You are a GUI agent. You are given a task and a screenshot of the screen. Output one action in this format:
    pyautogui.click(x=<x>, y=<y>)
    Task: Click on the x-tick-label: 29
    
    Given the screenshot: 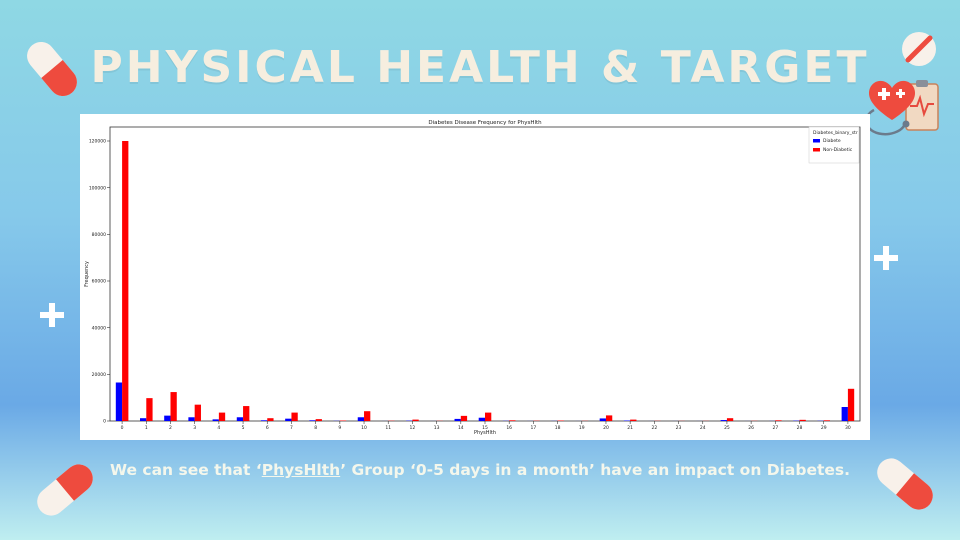 What is the action you would take?
    pyautogui.click(x=824, y=428)
    